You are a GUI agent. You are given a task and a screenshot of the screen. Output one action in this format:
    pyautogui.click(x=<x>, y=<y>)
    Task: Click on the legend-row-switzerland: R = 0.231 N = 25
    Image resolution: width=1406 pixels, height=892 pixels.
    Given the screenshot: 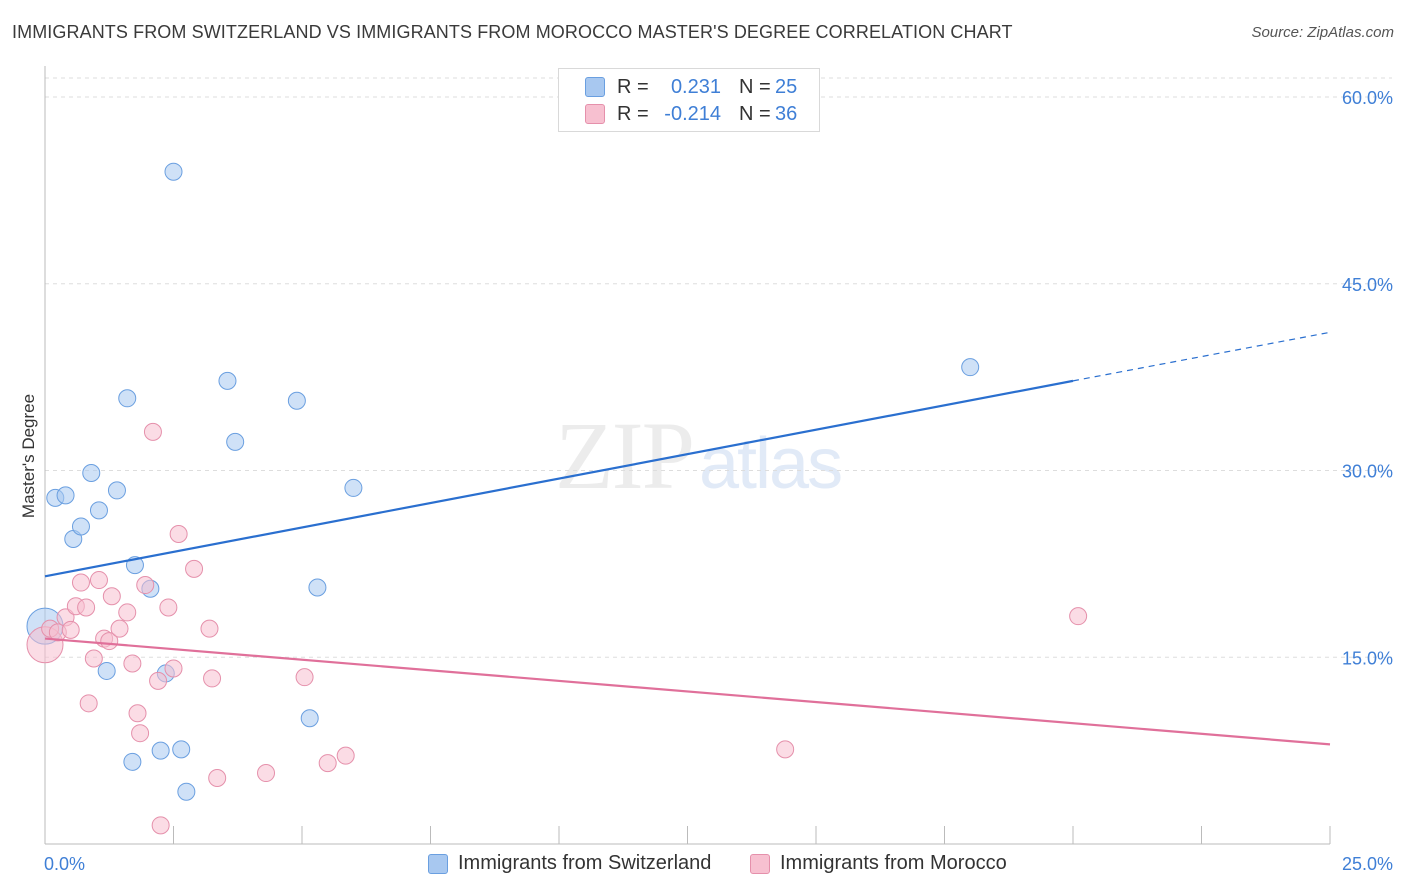 What is the action you would take?
    pyautogui.click(x=691, y=87)
    